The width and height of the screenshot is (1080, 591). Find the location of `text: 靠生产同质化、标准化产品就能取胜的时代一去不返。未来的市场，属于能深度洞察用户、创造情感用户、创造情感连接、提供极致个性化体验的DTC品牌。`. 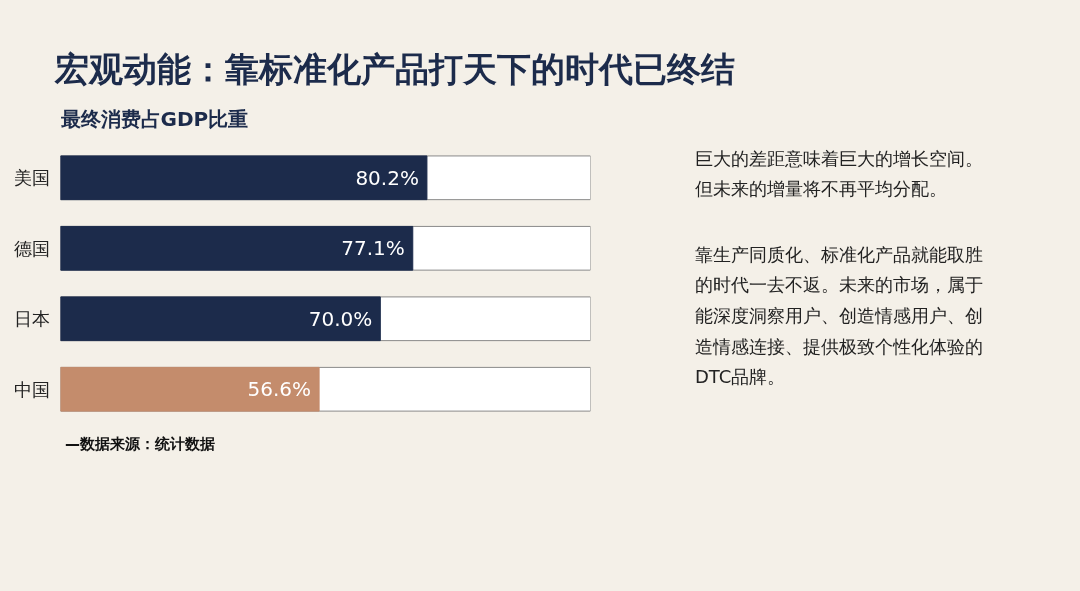

text: 靠生产同质化、标准化产品就能取胜的时代一去不返。未来的市场，属于能深度洞察用户、创造情感用户、创造情感连接、提供极致个性化体验的DTC品牌。 is located at coordinates (839, 316).